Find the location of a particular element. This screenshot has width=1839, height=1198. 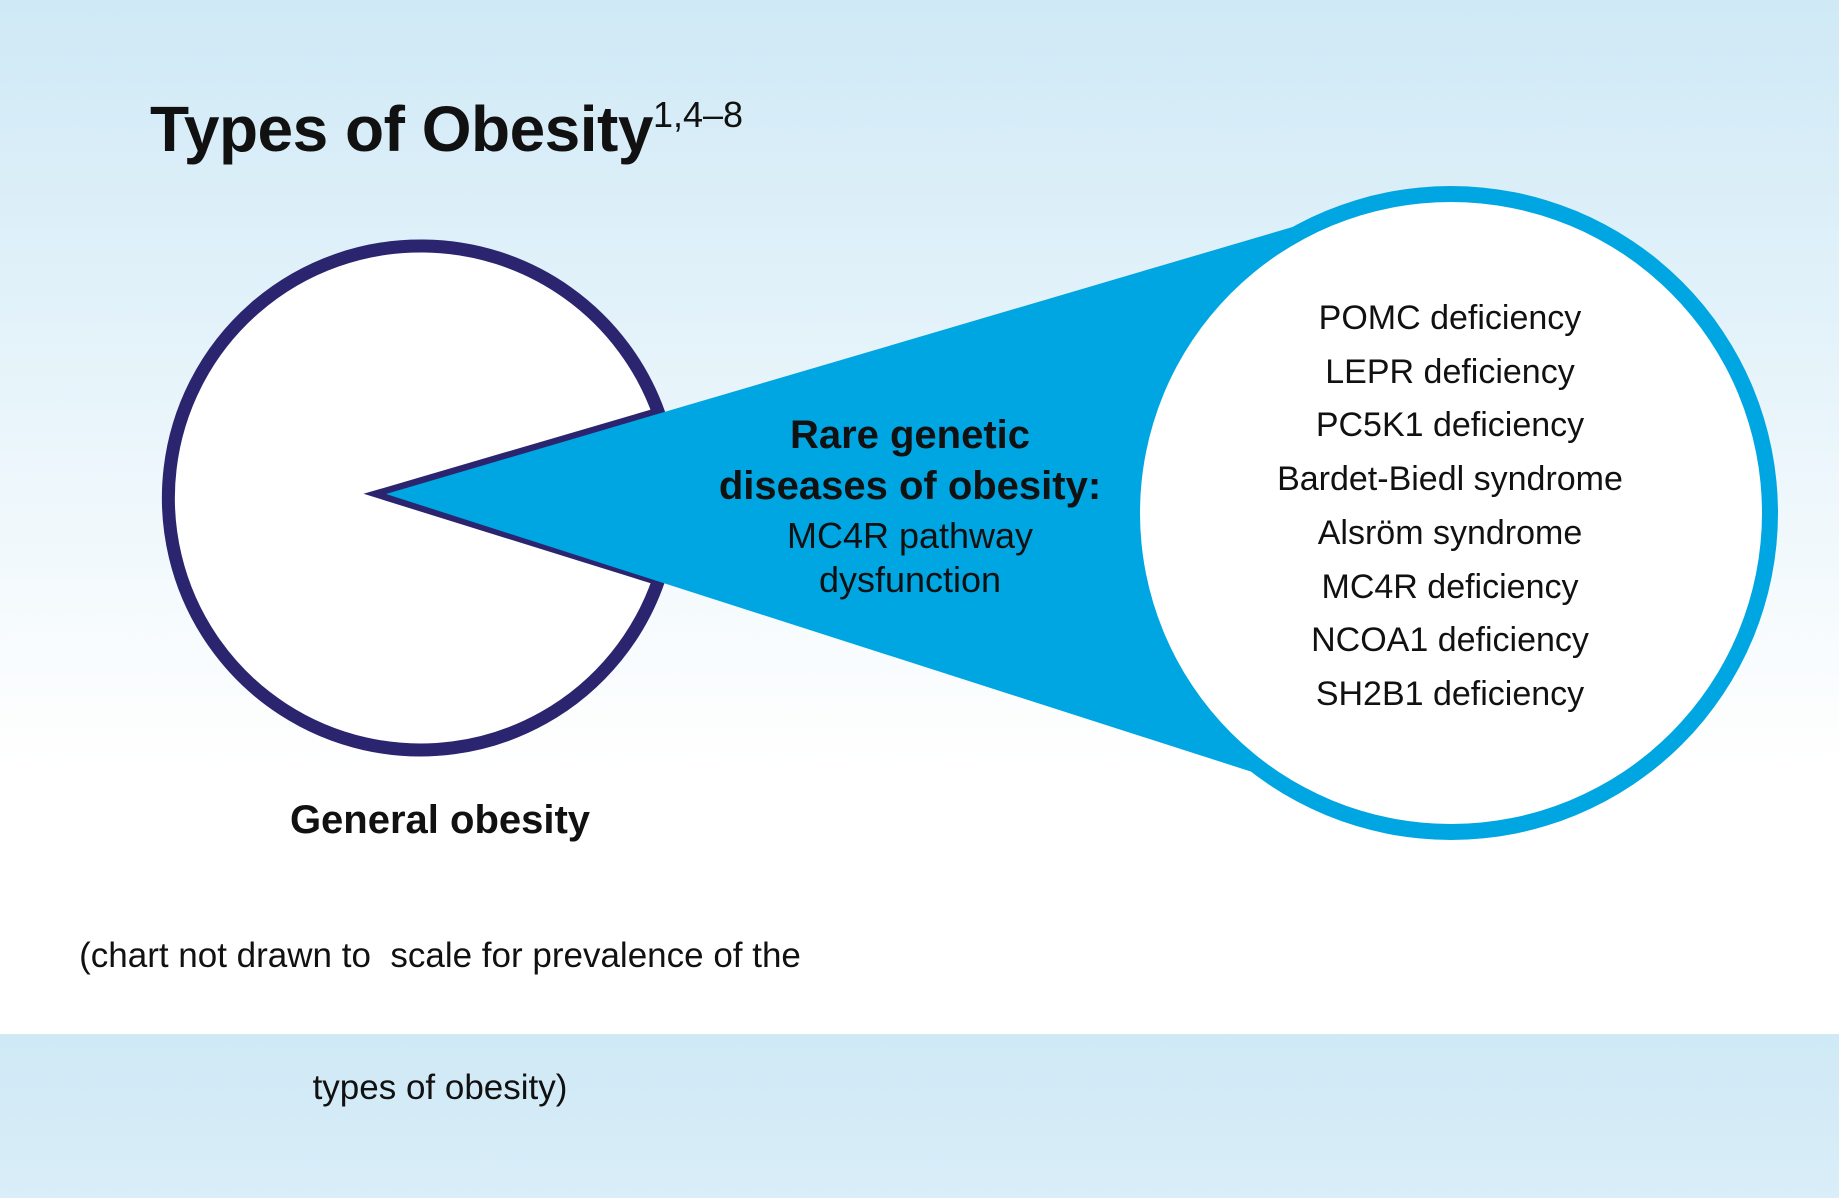

title-text: Types of Obesity is located at coordinates (401, 129).